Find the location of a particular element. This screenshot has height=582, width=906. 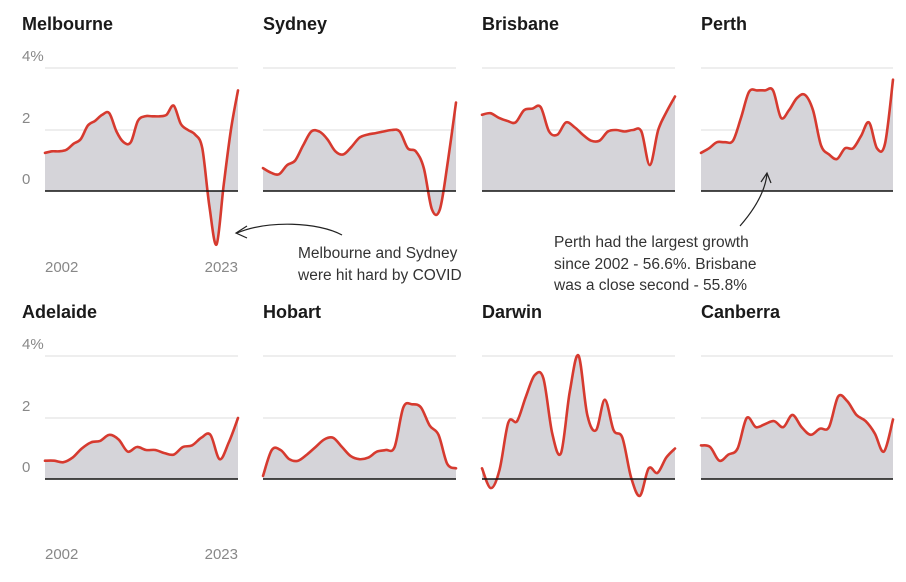

area-hobart is located at coordinates (359, 441).